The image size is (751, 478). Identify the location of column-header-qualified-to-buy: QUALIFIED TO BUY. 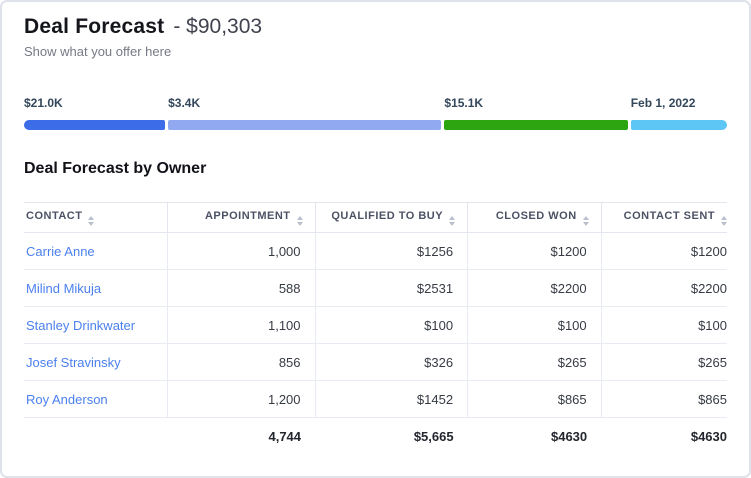
(392, 217).